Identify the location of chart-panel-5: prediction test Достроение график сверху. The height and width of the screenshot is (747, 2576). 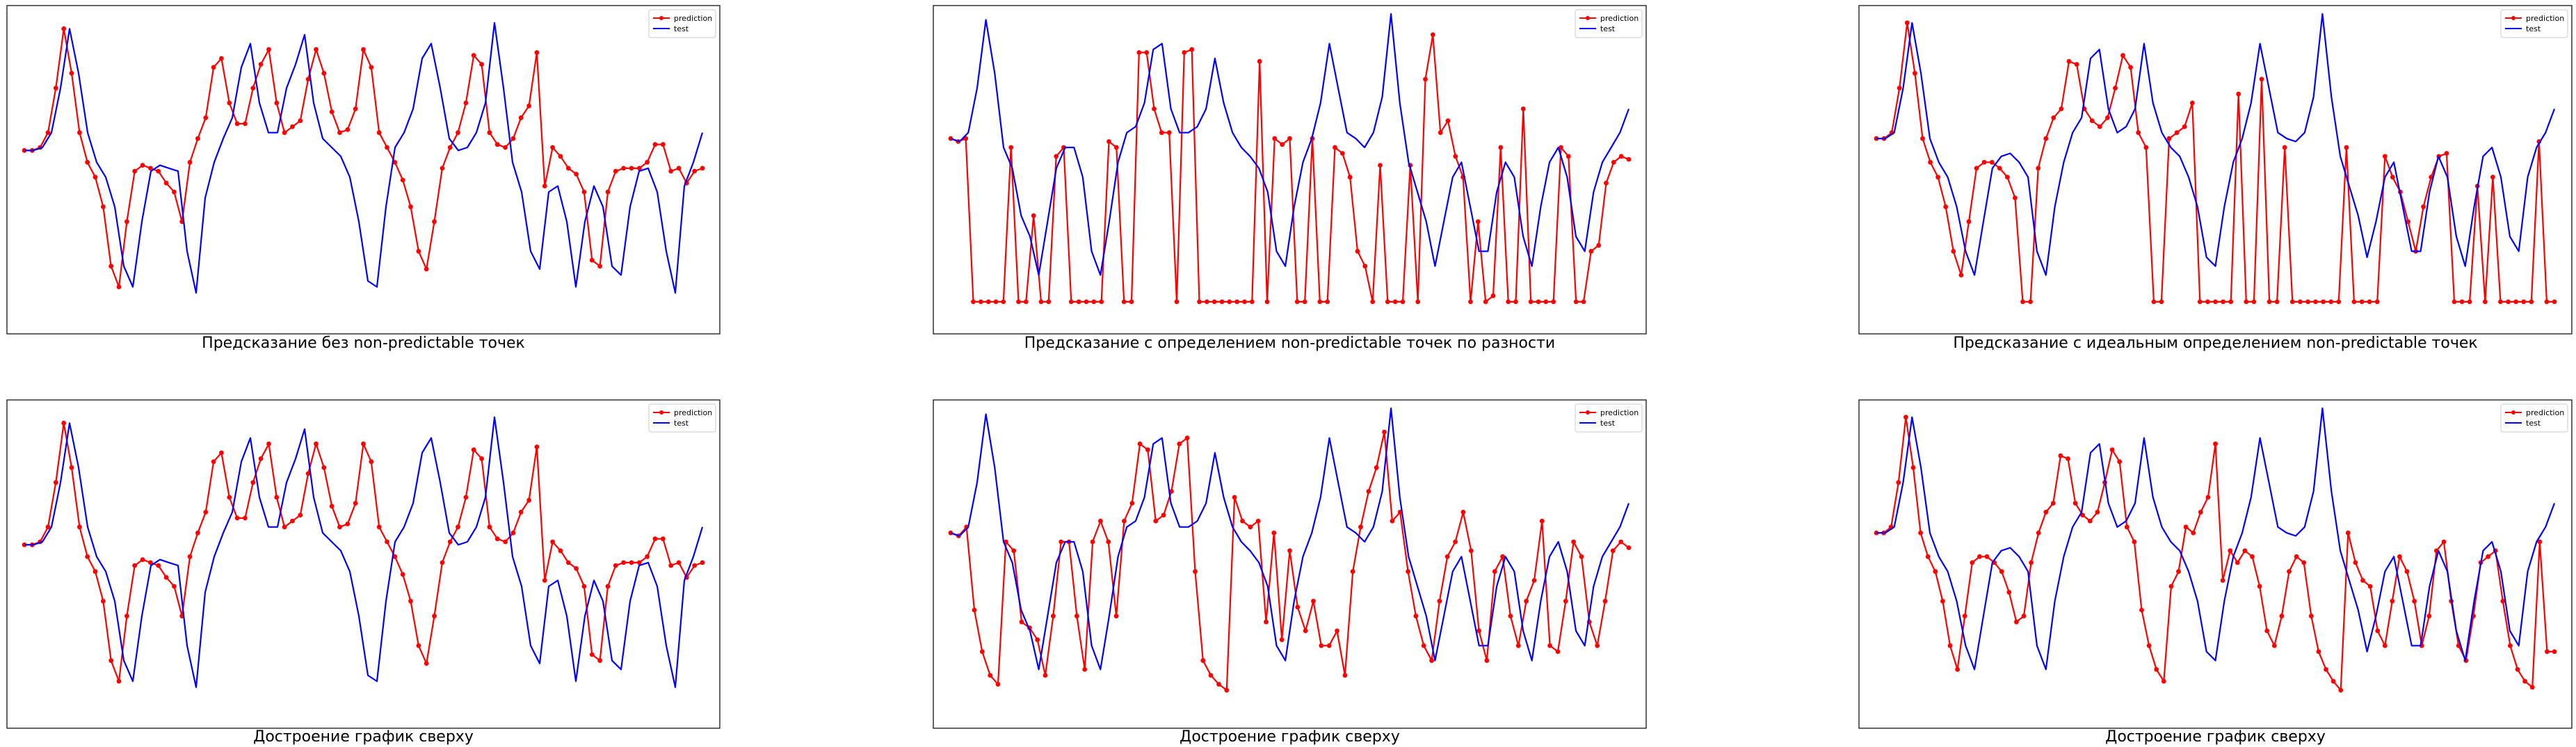
(1290, 572).